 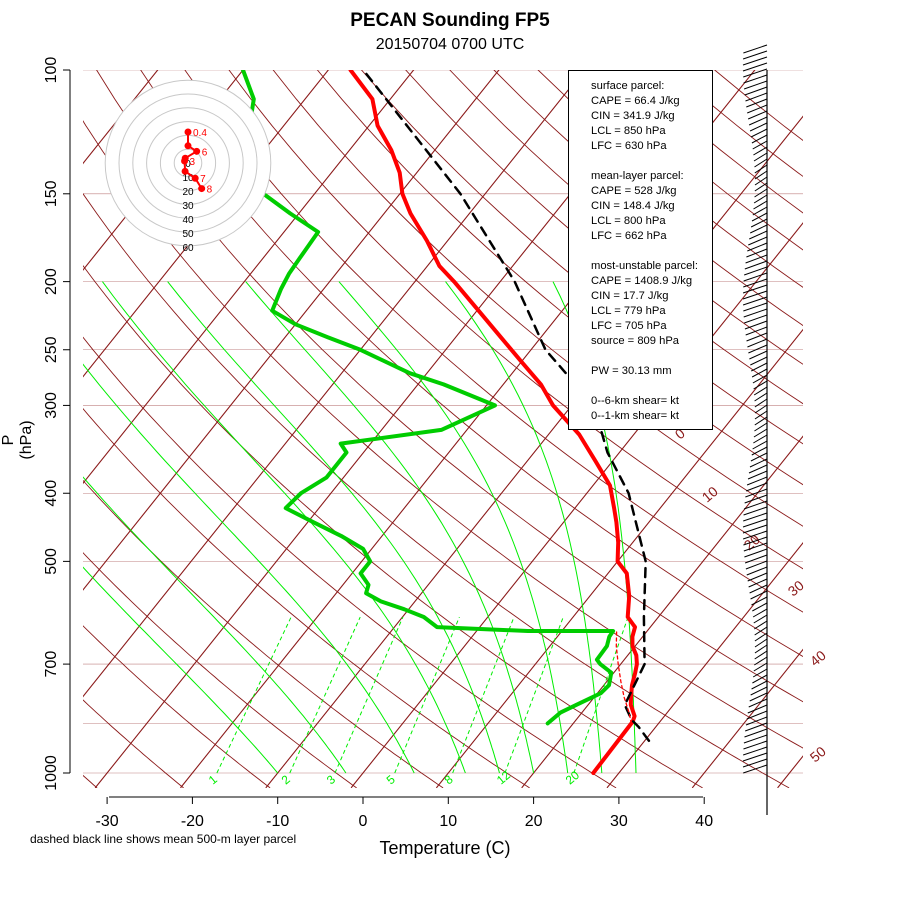 What do you see at coordinates (631, 371) in the screenshot?
I see `precipitable-water: PW = 30.13 mm` at bounding box center [631, 371].